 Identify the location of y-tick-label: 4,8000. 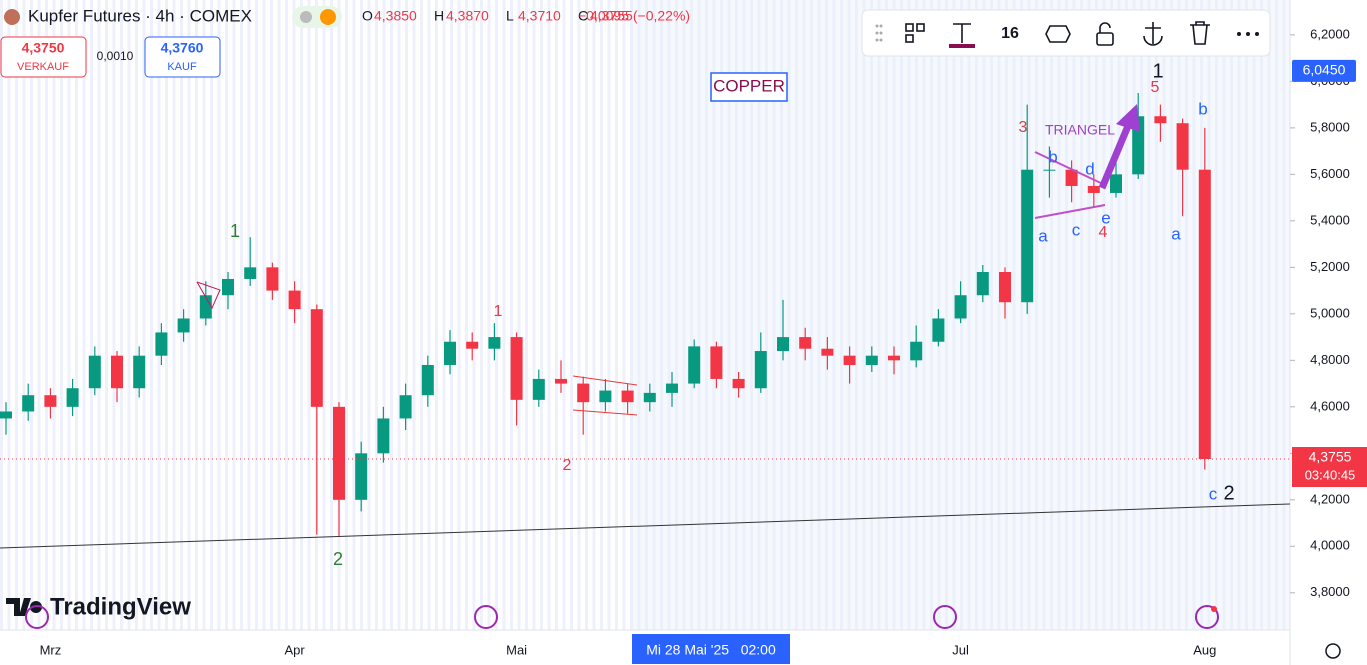
(1330, 359).